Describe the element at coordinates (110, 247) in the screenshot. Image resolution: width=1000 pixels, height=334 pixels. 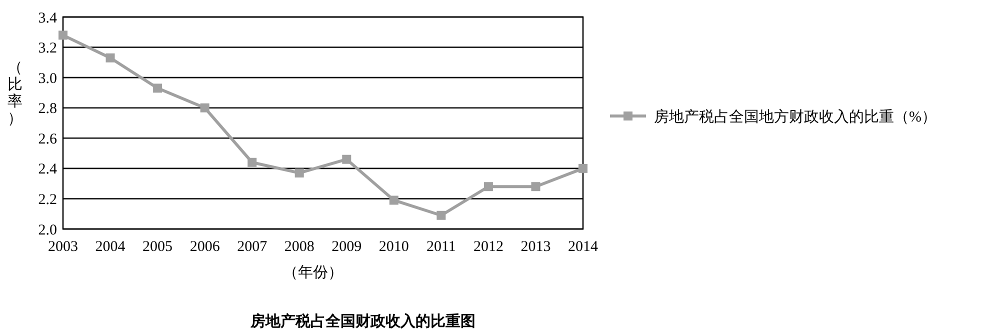
I see `x-tick-label: 2004` at that location.